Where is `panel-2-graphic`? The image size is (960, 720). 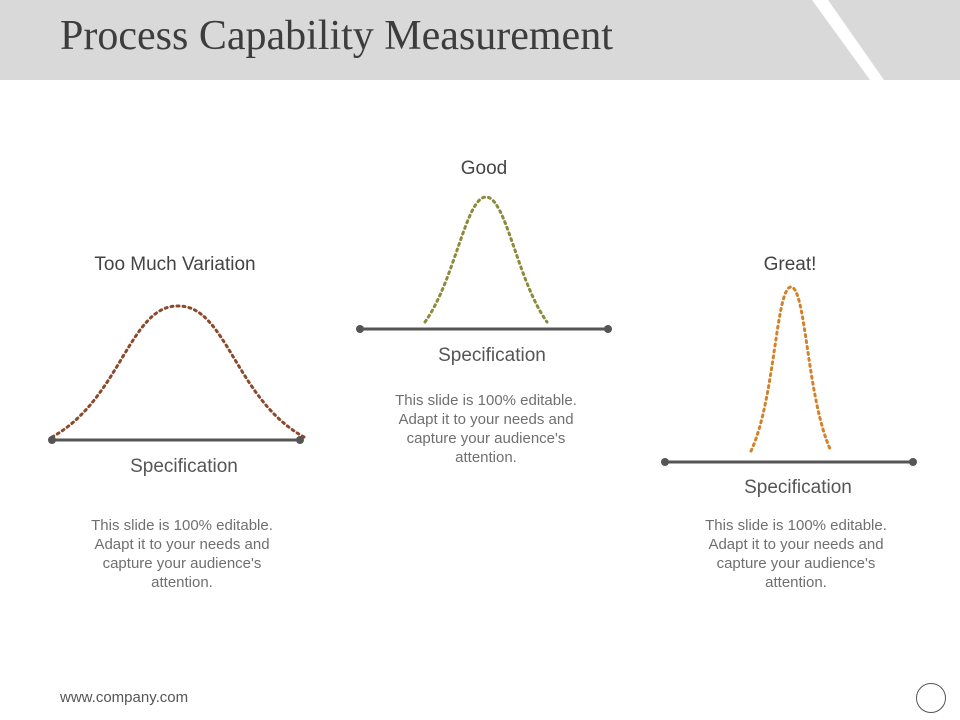
panel-2-graphic is located at coordinates (484, 264).